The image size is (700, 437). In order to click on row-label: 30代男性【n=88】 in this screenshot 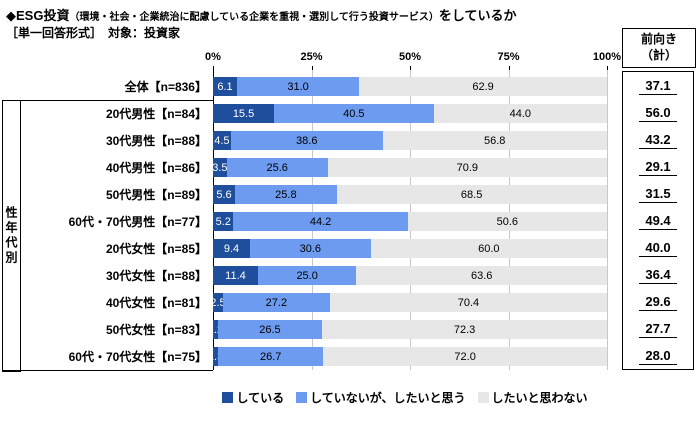, I will do `click(156, 141)`.